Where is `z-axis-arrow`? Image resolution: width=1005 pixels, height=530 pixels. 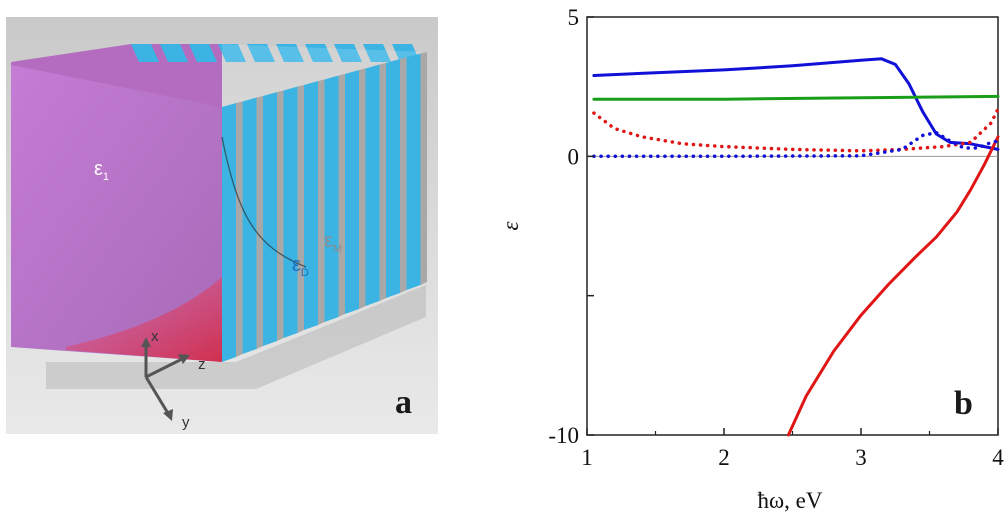 z-axis-arrow is located at coordinates (165, 367).